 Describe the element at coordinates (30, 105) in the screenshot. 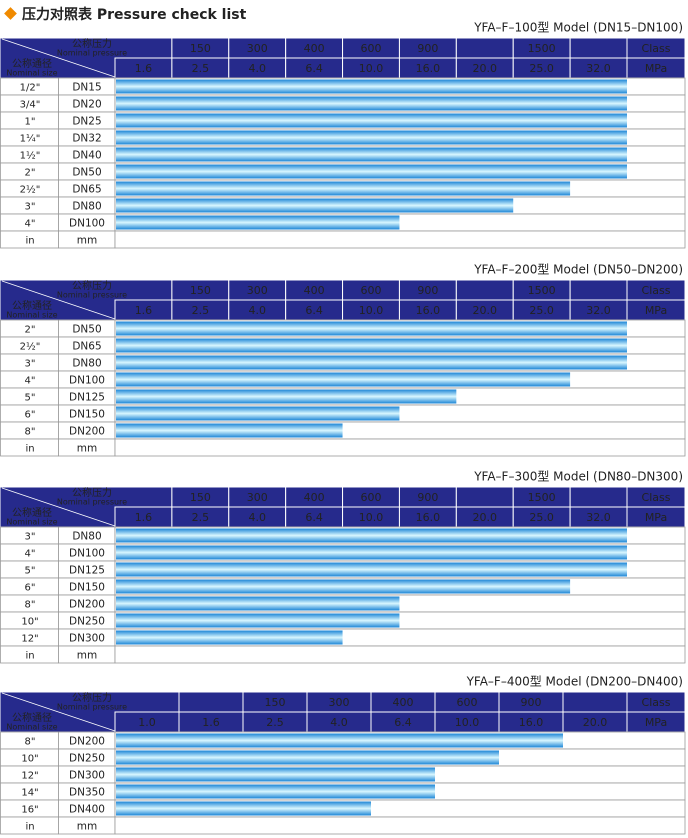

I see `size-inch: 3/4"` at that location.